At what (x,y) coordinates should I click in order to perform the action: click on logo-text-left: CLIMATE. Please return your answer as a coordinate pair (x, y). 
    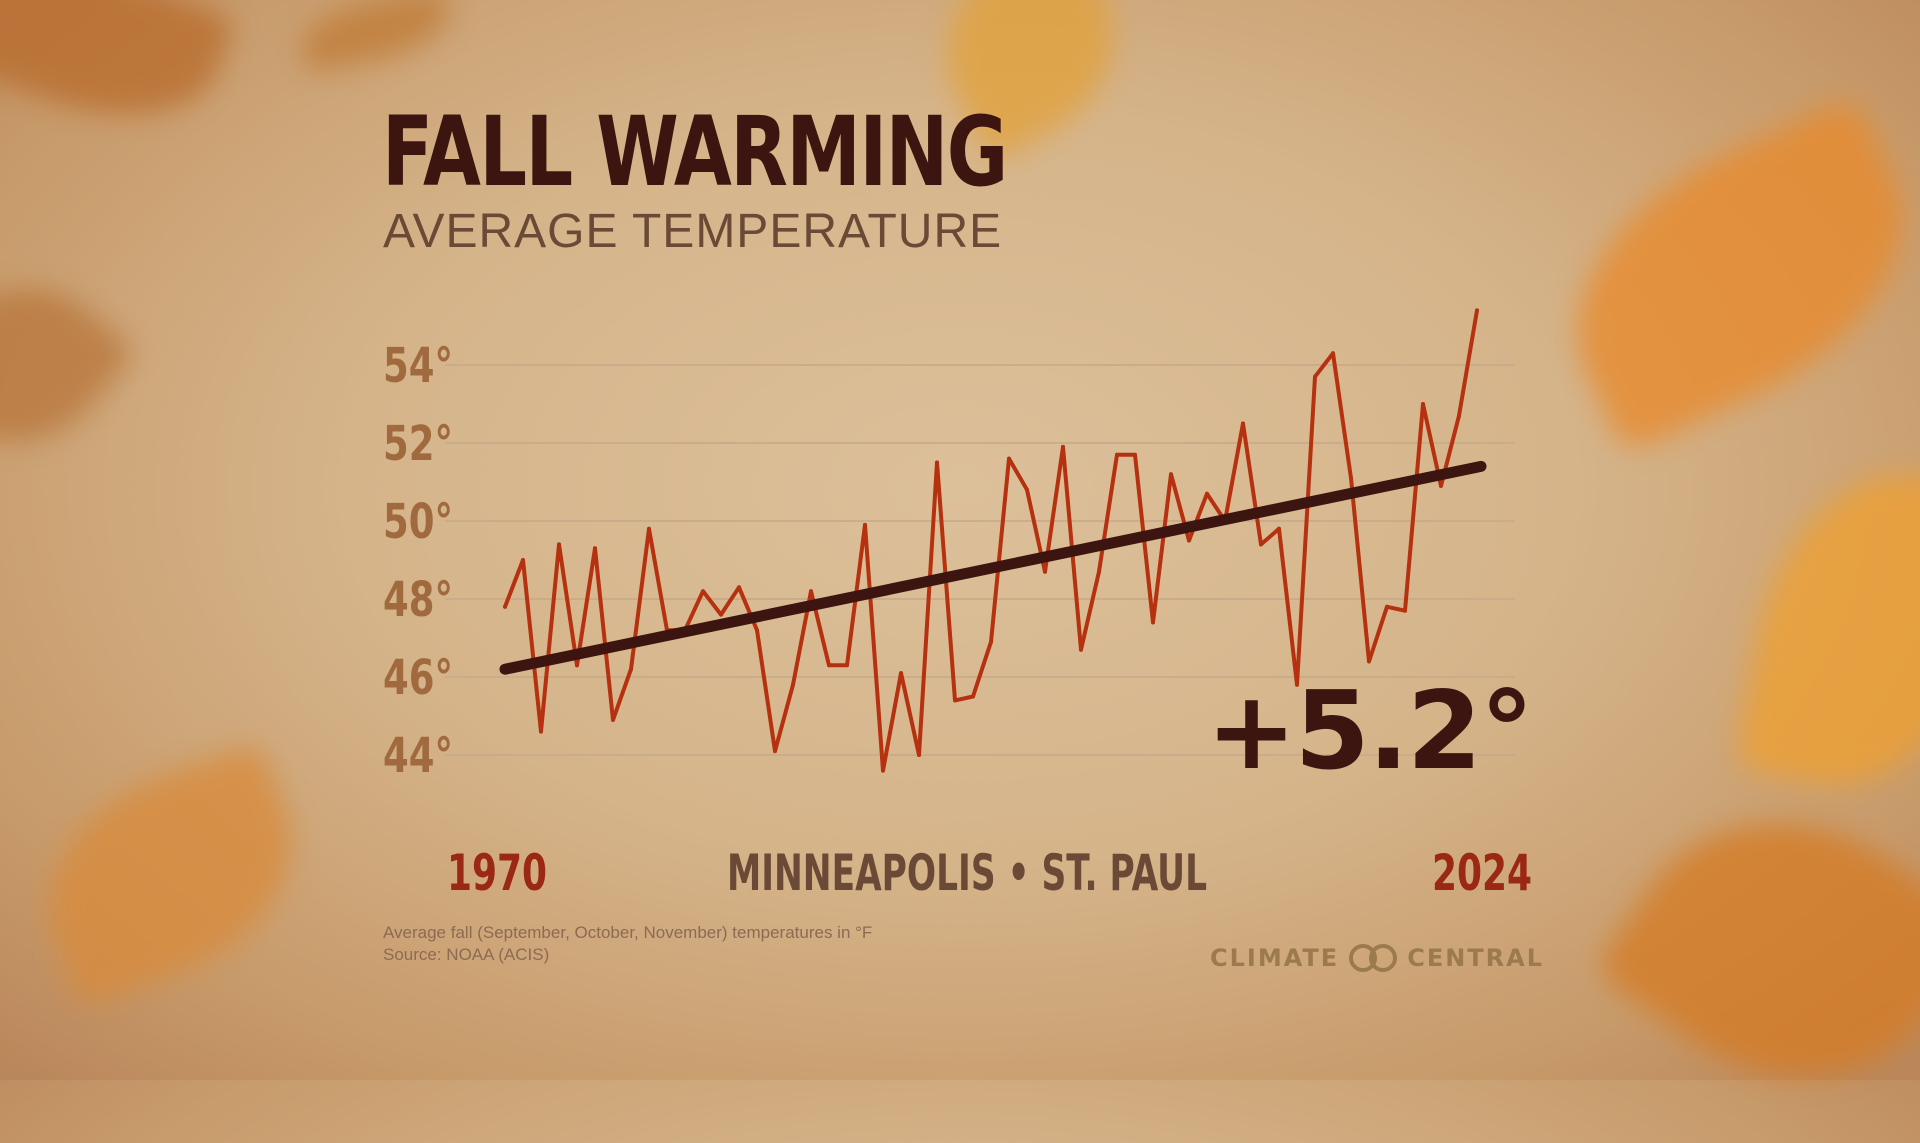
    Looking at the image, I should click on (1275, 958).